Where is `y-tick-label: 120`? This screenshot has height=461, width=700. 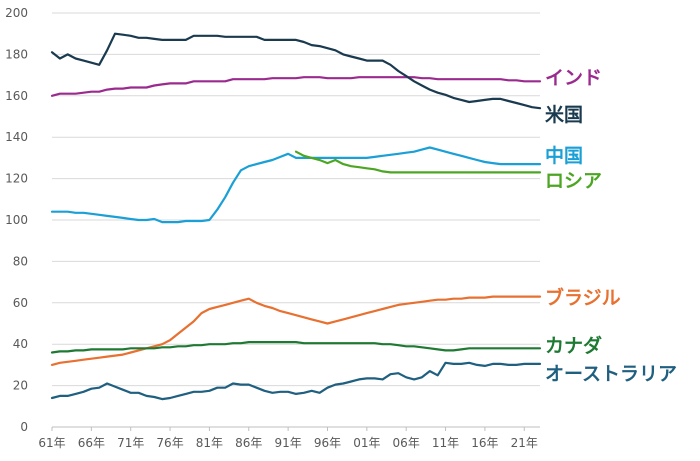
y-tick-label: 120 is located at coordinates (16, 179).